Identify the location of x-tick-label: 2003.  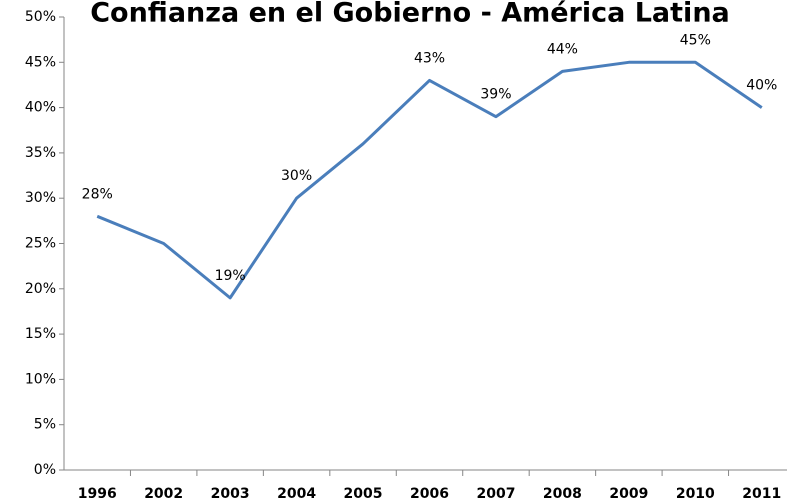
(230, 494).